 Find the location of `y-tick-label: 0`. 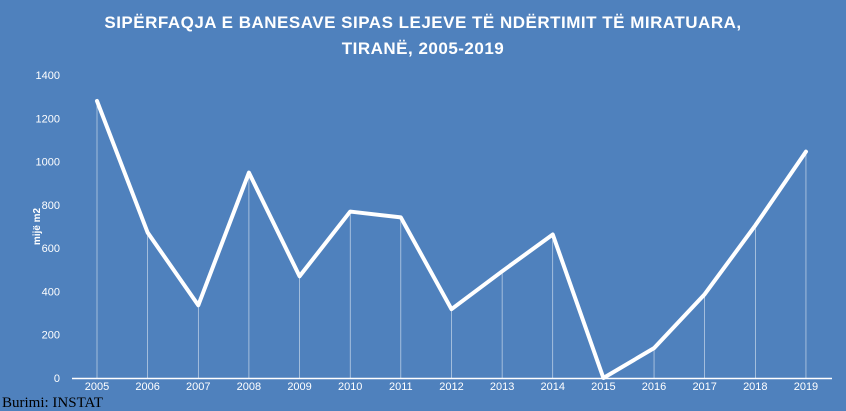

y-tick-label: 0 is located at coordinates (57, 379).